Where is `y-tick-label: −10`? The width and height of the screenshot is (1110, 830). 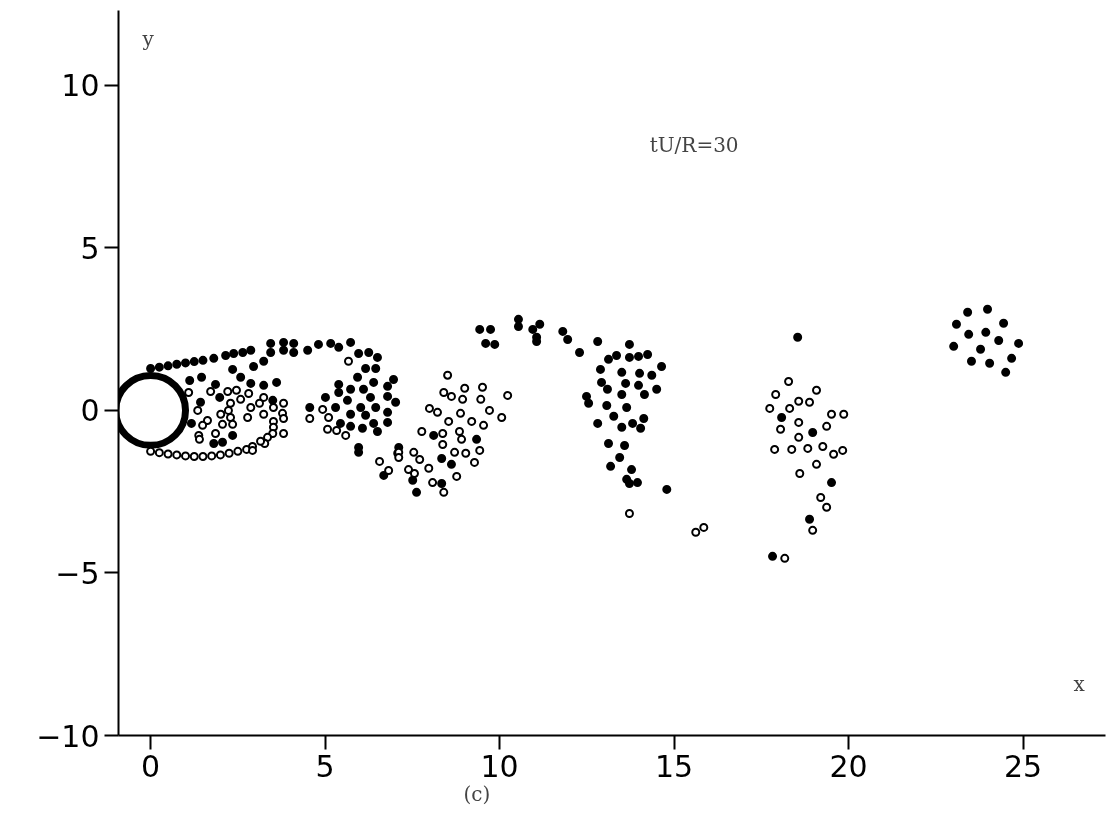
y-tick-label: −10 is located at coordinates (68, 736).